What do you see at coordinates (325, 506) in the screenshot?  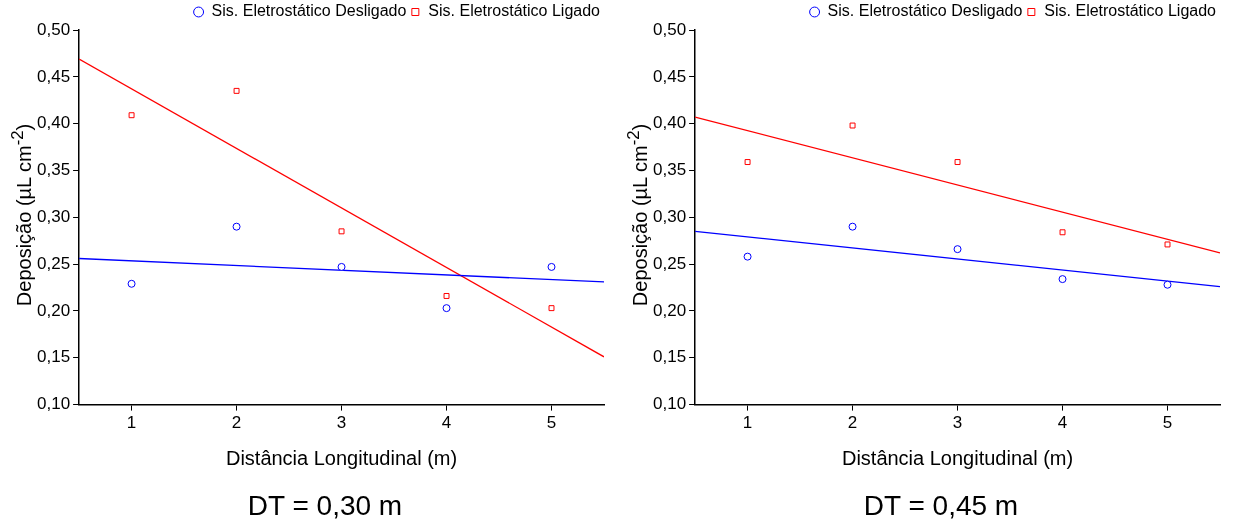 I see `text: DT = 0,30 m` at bounding box center [325, 506].